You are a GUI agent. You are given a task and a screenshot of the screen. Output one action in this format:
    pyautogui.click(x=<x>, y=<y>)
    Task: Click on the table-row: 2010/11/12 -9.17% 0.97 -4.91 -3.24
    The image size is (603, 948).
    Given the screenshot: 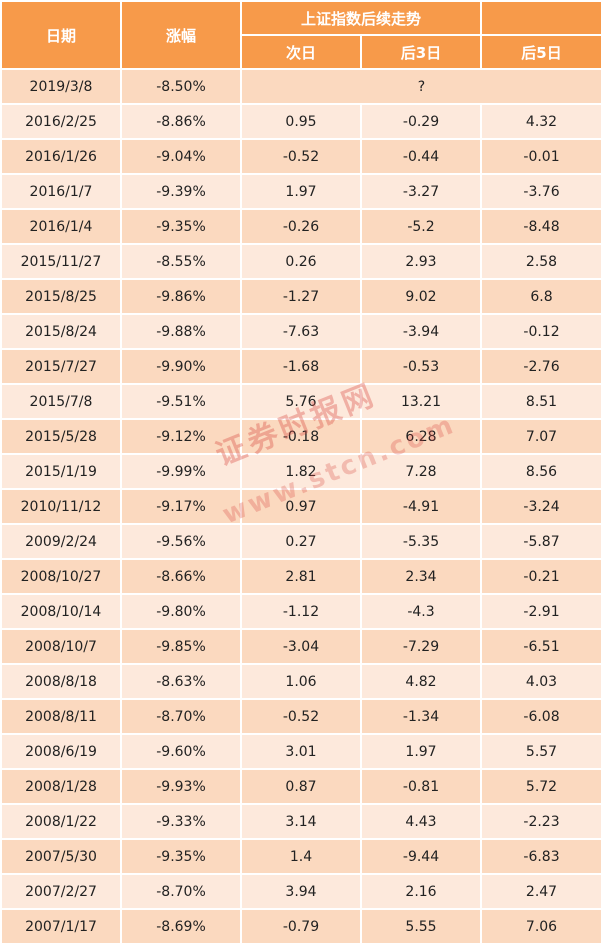 What is the action you would take?
    pyautogui.click(x=302, y=506)
    